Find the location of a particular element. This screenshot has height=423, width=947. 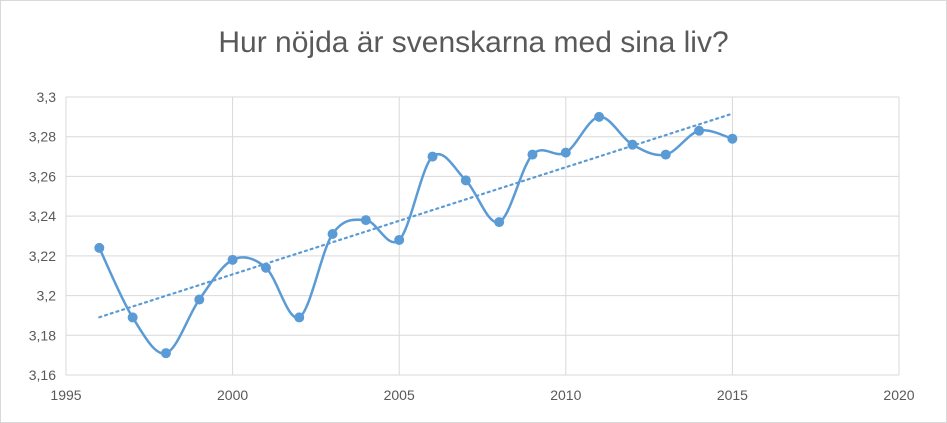

y-tick-label: 3,28 is located at coordinates (42, 137).